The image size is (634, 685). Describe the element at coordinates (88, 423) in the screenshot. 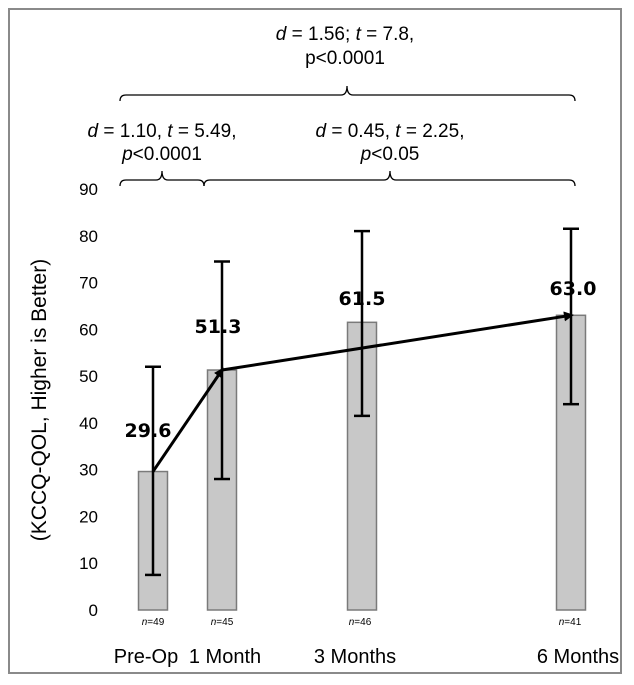

I see `y-tick-label: 40` at that location.